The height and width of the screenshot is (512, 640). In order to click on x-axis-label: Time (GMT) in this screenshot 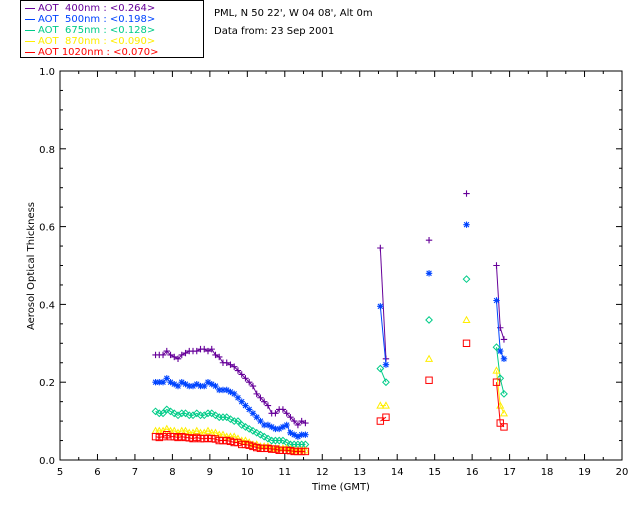, I will do `click(340, 487)`.